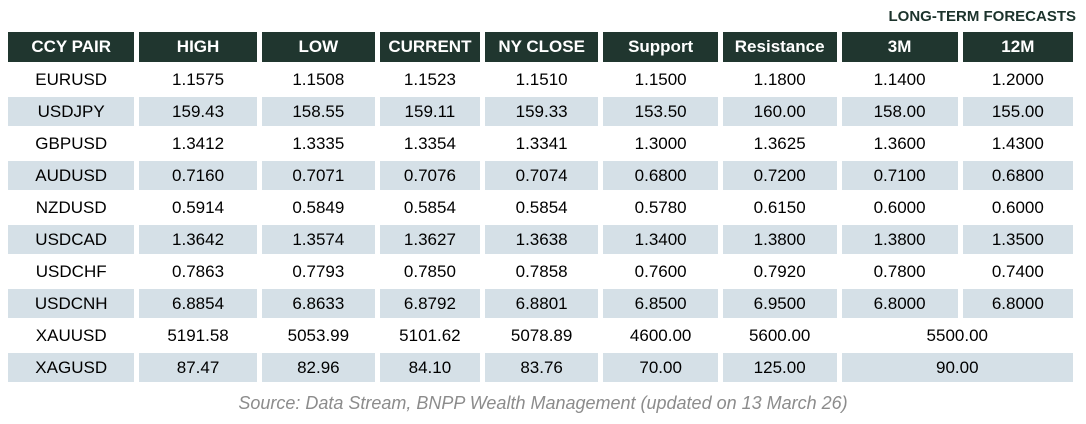  Describe the element at coordinates (430, 367) in the screenshot. I see `value-cell: 84.10` at that location.